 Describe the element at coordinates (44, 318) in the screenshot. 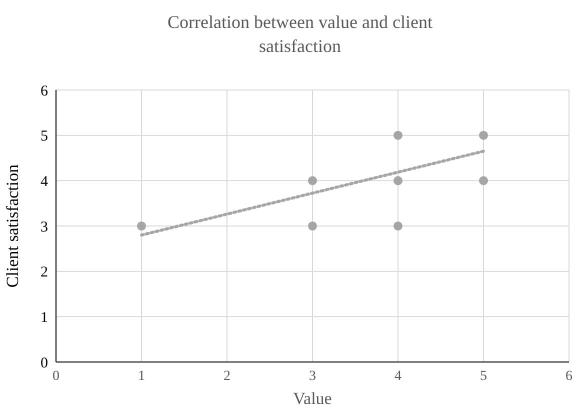

I see `y-tick-label: 1` at that location.